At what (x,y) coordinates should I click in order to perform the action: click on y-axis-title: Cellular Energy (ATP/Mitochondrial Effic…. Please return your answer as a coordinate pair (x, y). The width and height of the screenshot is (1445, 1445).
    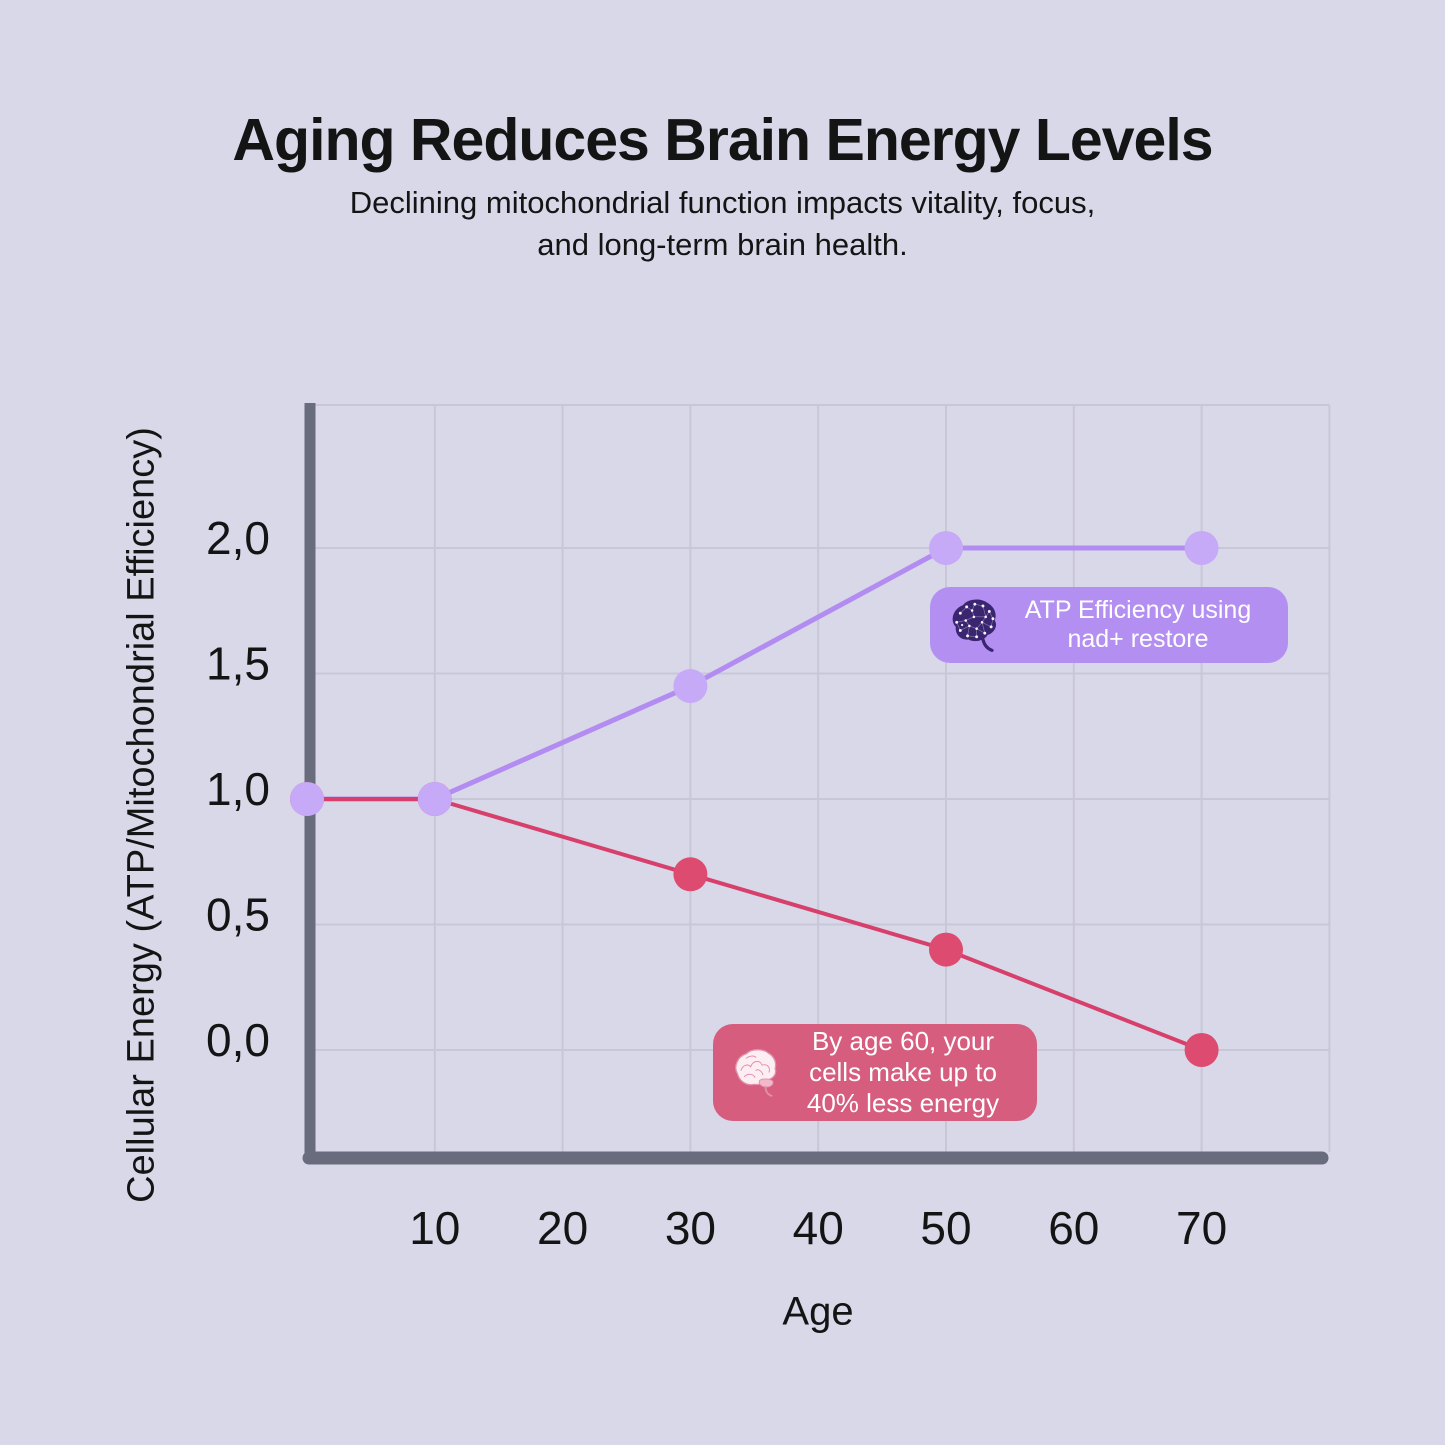
    Looking at the image, I should click on (141, 815).